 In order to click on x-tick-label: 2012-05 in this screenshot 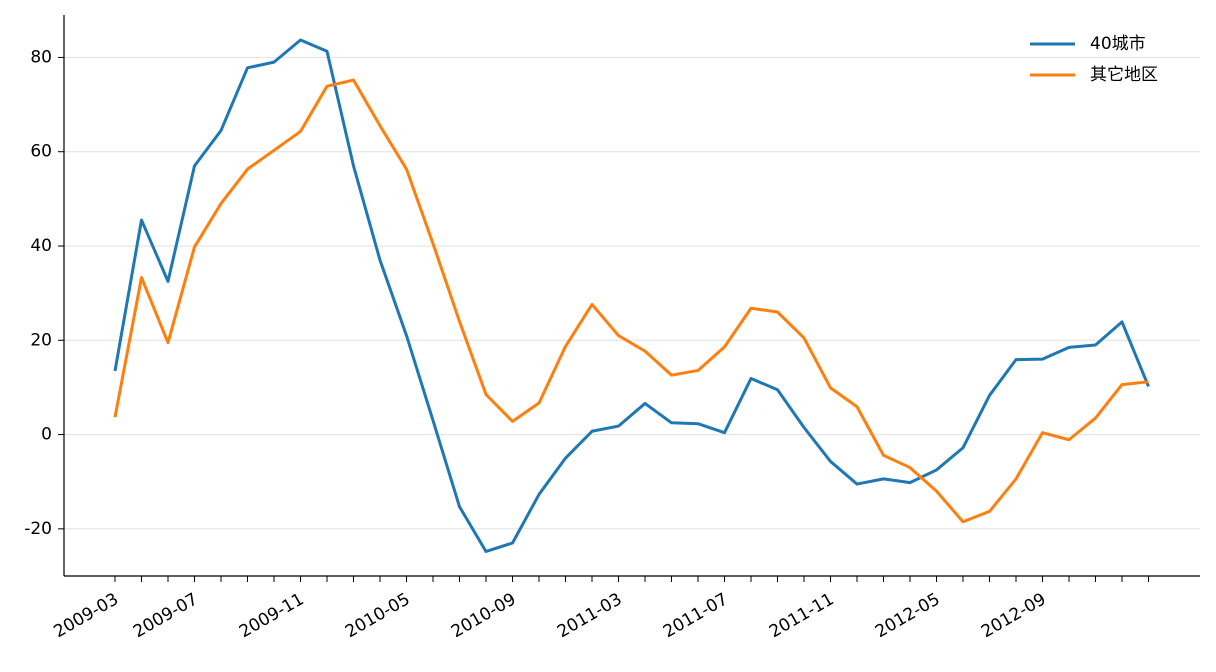, I will do `click(908, 615)`.